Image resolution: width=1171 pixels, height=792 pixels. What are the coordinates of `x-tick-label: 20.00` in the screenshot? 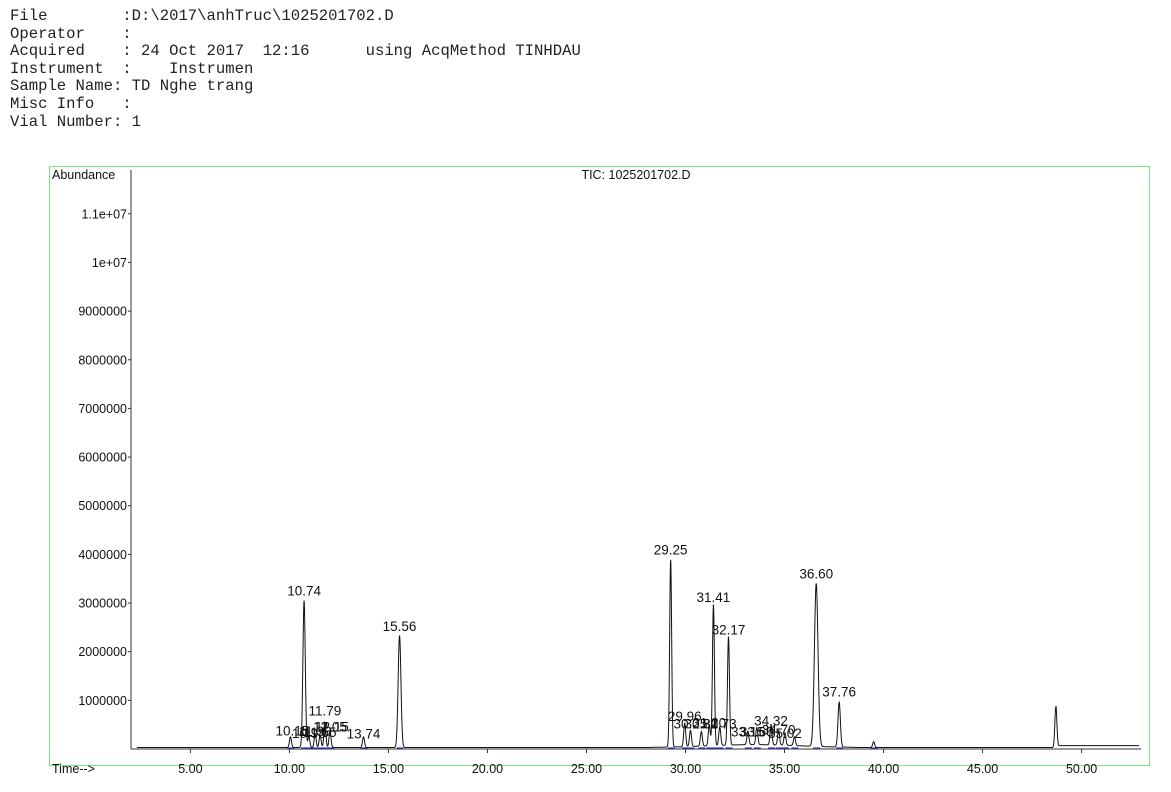 It's located at (487, 769).